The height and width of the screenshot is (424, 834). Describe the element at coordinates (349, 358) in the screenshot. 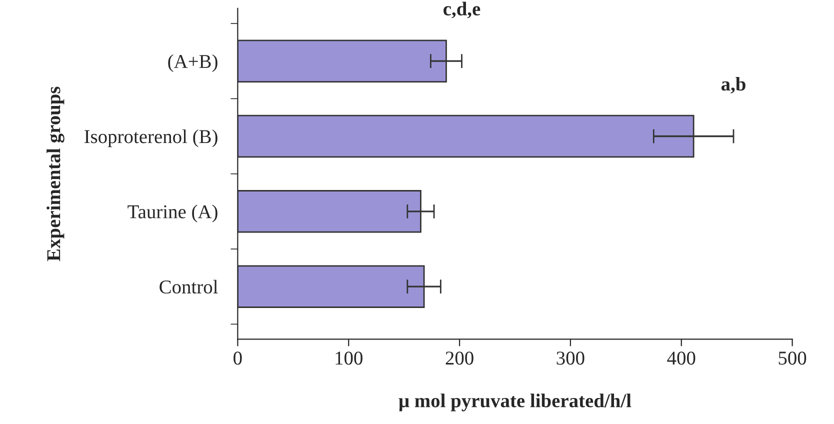

I see `x-tick-label: 100` at that location.